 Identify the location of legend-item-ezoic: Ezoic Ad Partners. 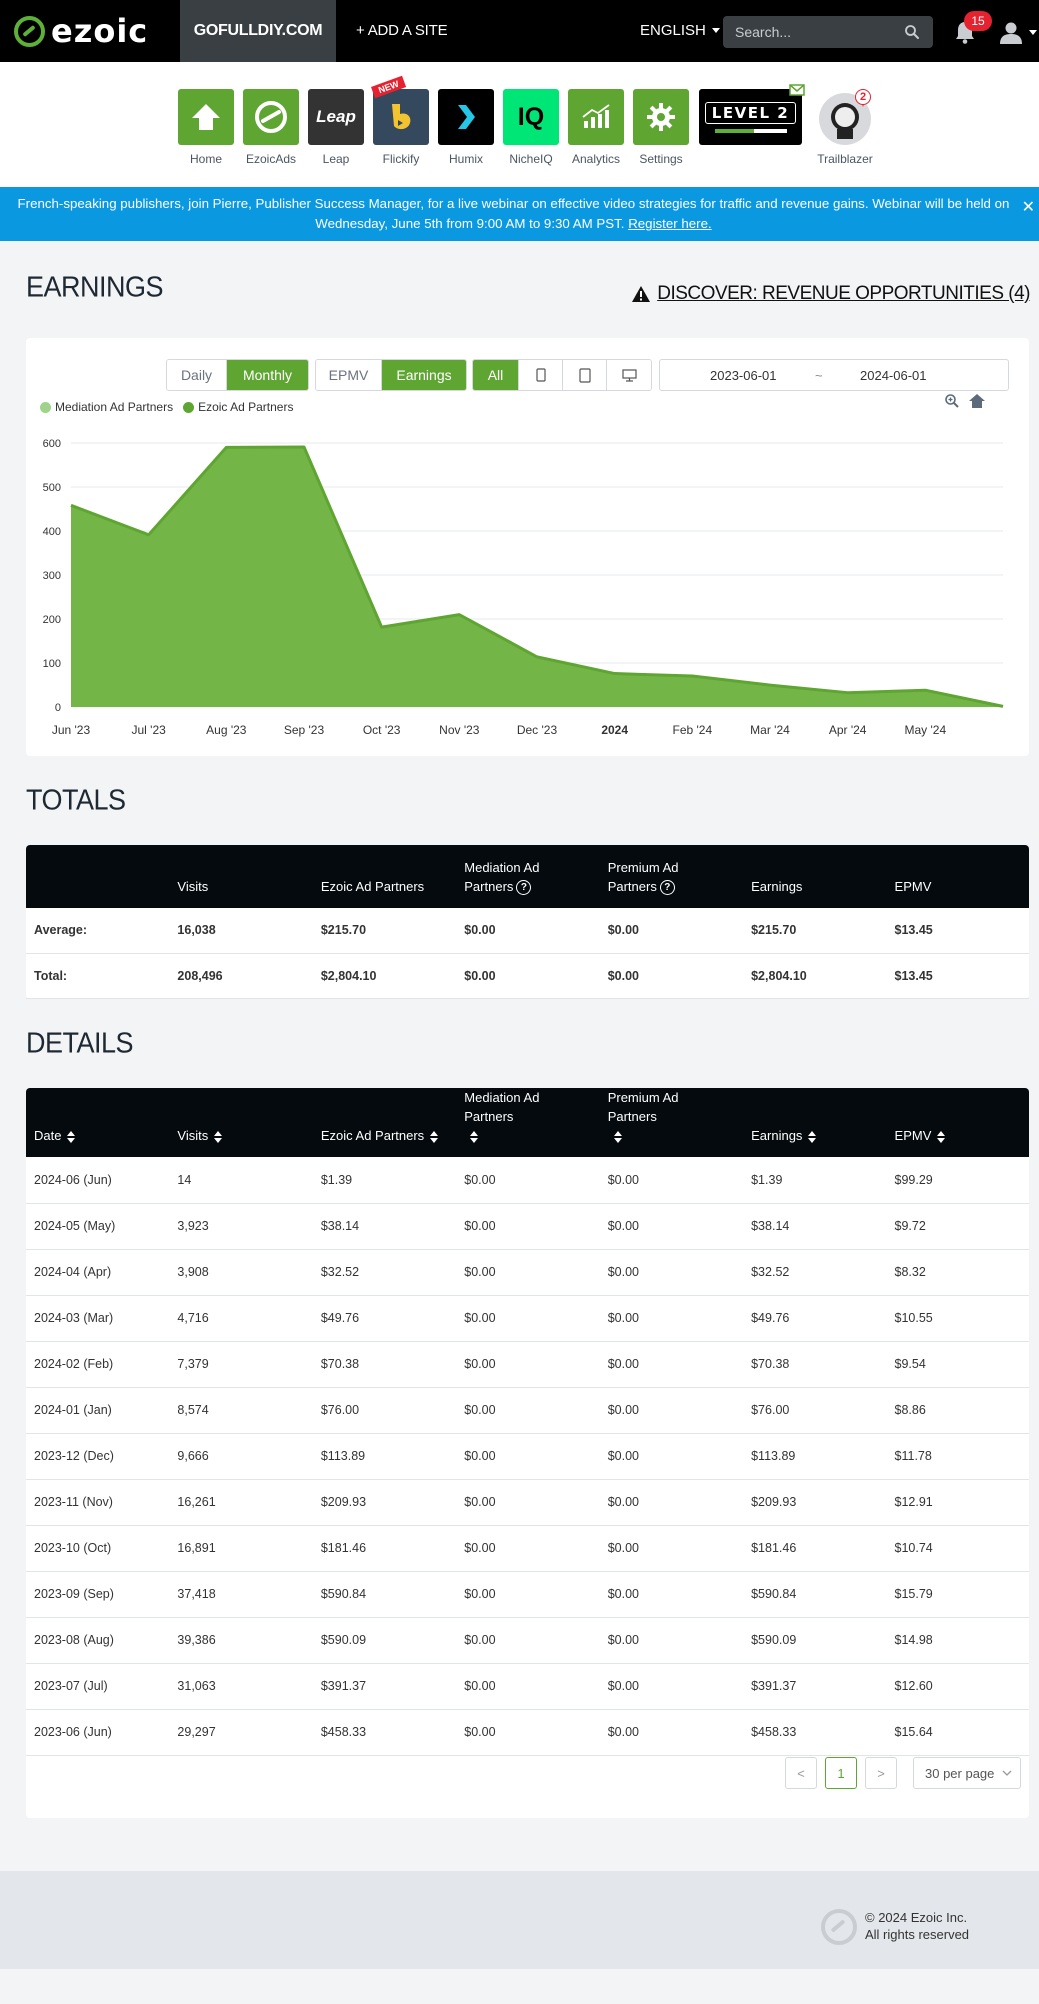
(238, 407).